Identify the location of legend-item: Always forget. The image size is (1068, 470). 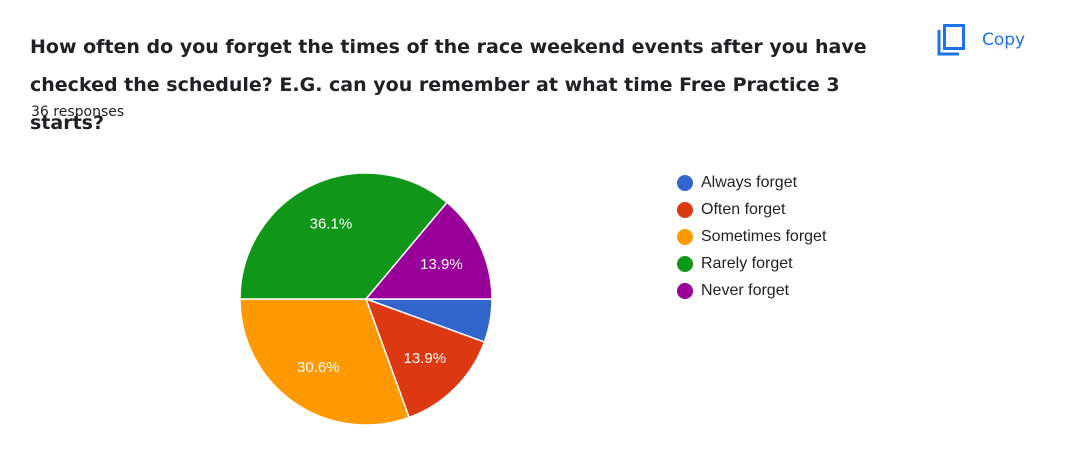
(751, 183).